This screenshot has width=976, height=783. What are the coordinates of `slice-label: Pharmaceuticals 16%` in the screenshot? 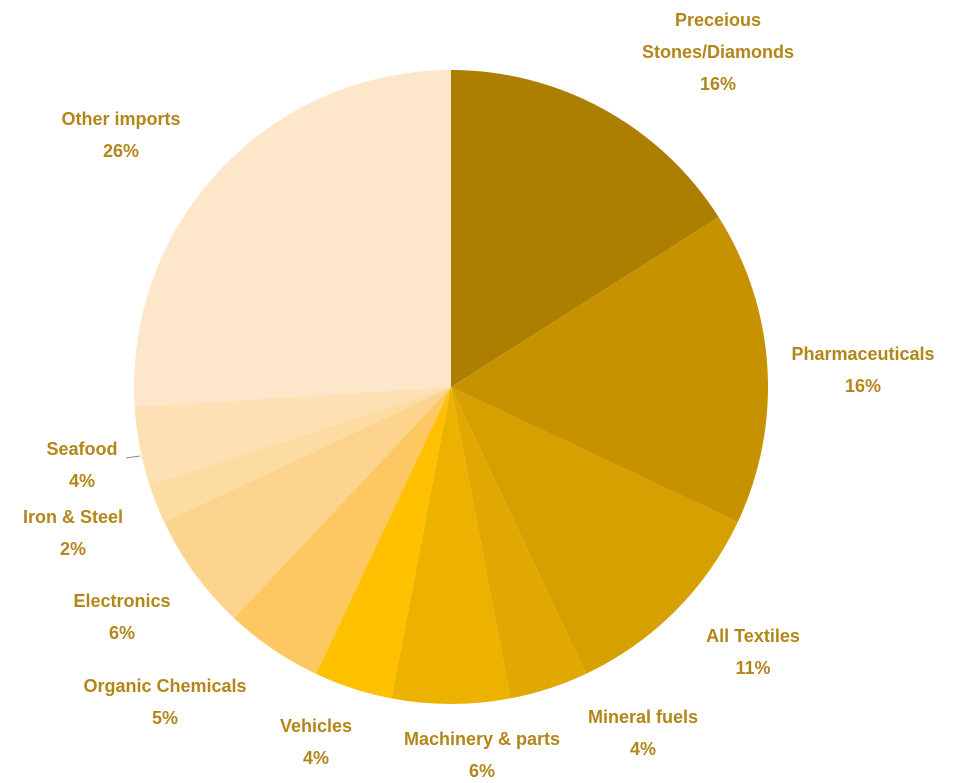 It's located at (862, 370).